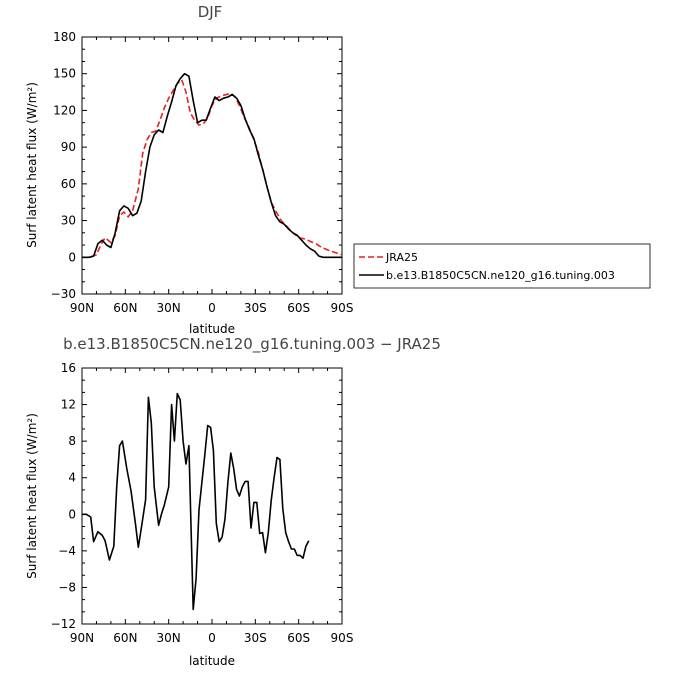  Describe the element at coordinates (68, 368) in the screenshot. I see `y-tick-label: 16` at that location.